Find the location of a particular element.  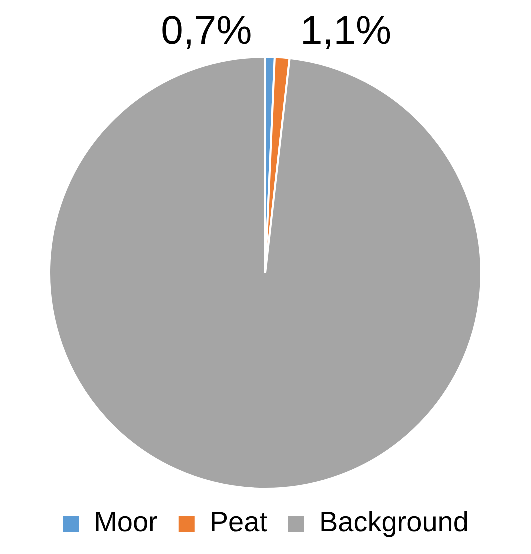

data-label: 1,1% is located at coordinates (346, 31).